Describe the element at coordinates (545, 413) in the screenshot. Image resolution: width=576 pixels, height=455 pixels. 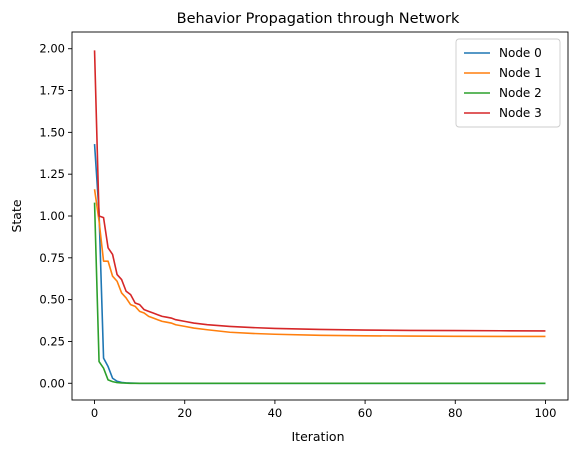
I see `x-tick-label: 100` at that location.